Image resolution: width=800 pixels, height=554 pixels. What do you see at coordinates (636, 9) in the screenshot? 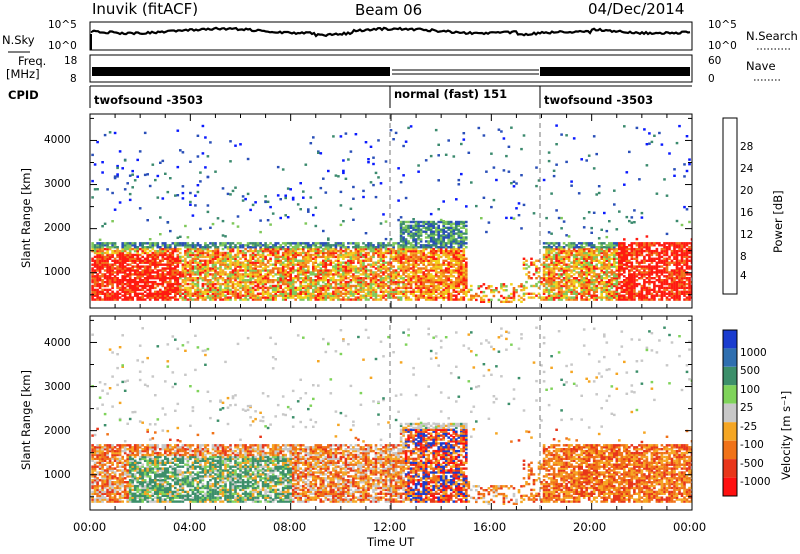
I see `date-title: 04/Dec/2014` at bounding box center [636, 9].